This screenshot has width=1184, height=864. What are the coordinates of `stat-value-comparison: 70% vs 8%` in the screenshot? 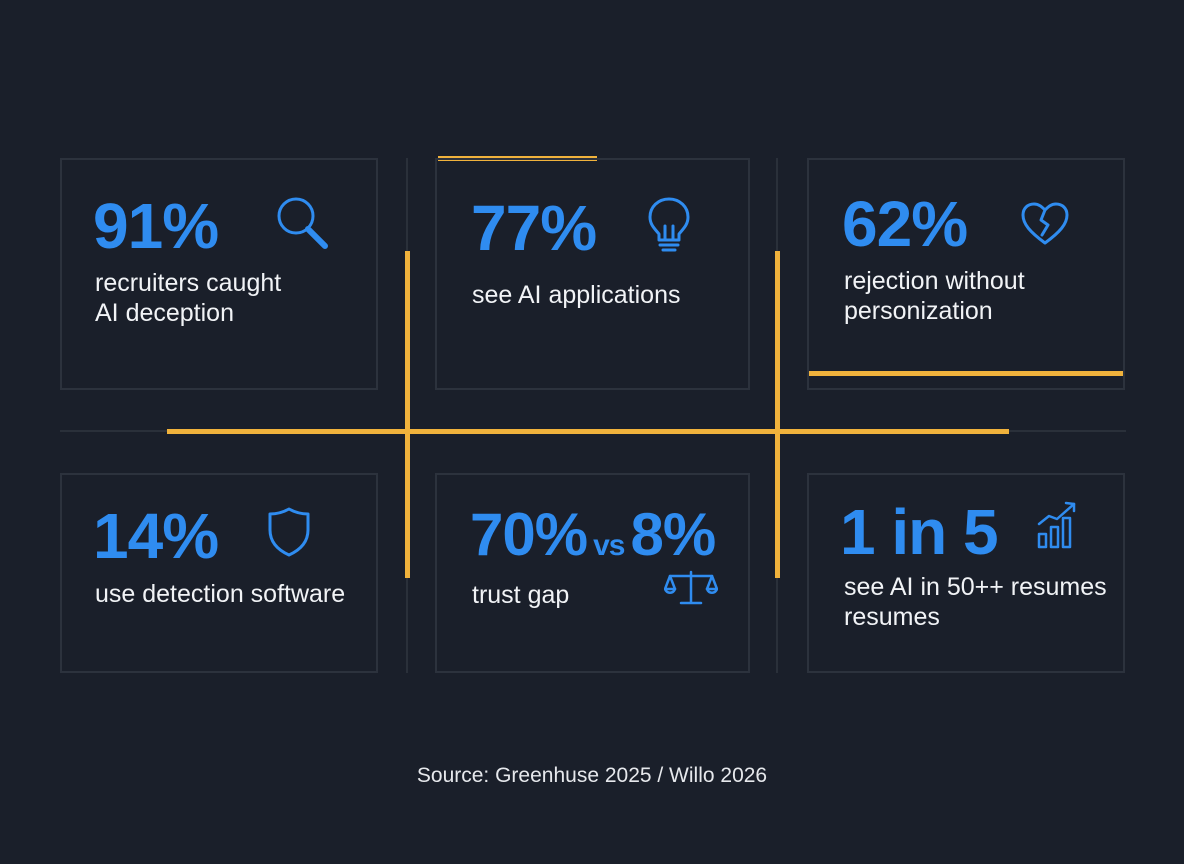 It's located at (593, 535).